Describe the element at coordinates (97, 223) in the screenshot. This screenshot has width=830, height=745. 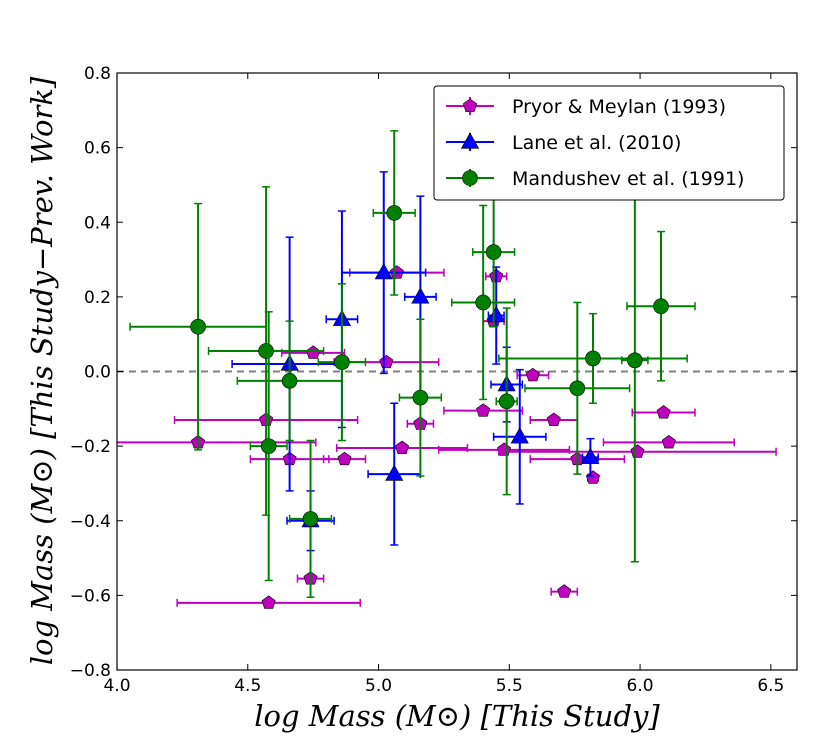
I see `y-tick-label: 0.4` at that location.